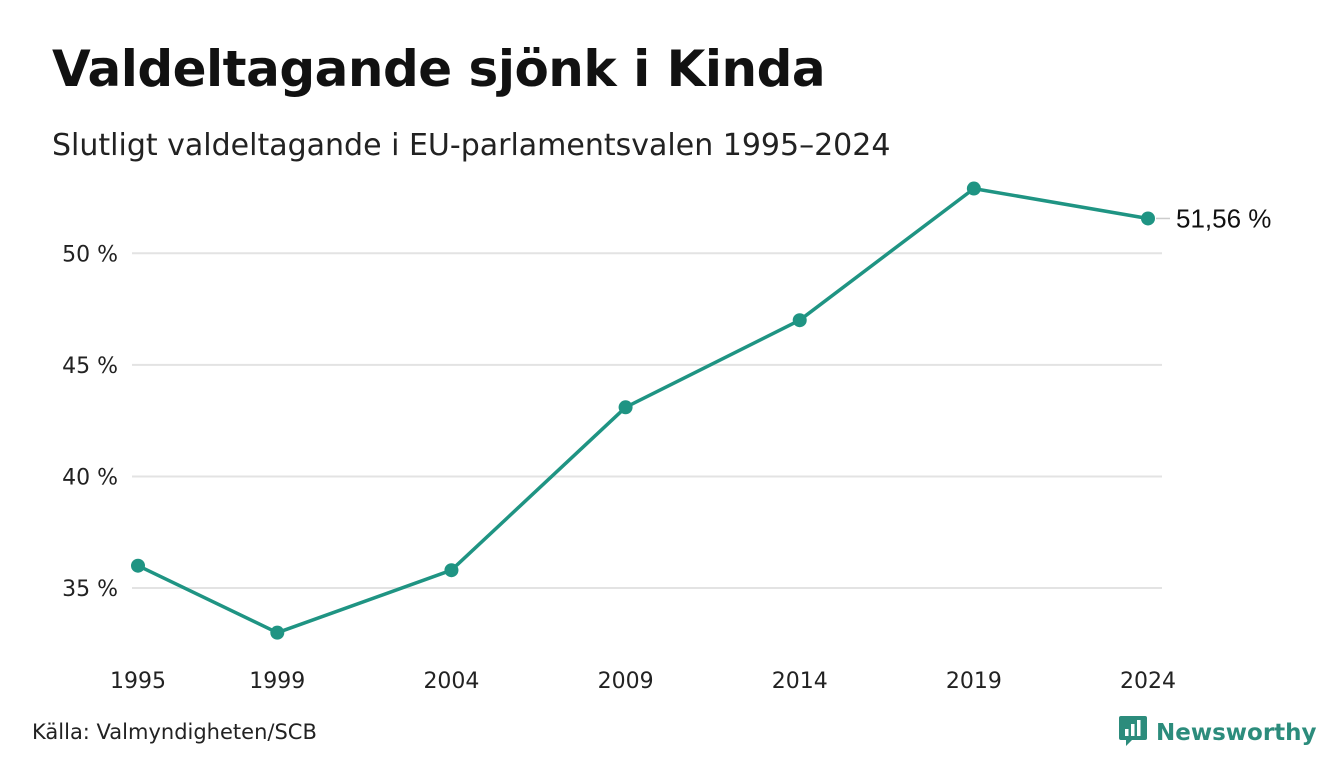 The width and height of the screenshot is (1340, 780). I want to click on x-axis-ticks: 1995 1999 2004 2009 2014 2019 2024, so click(643, 681).